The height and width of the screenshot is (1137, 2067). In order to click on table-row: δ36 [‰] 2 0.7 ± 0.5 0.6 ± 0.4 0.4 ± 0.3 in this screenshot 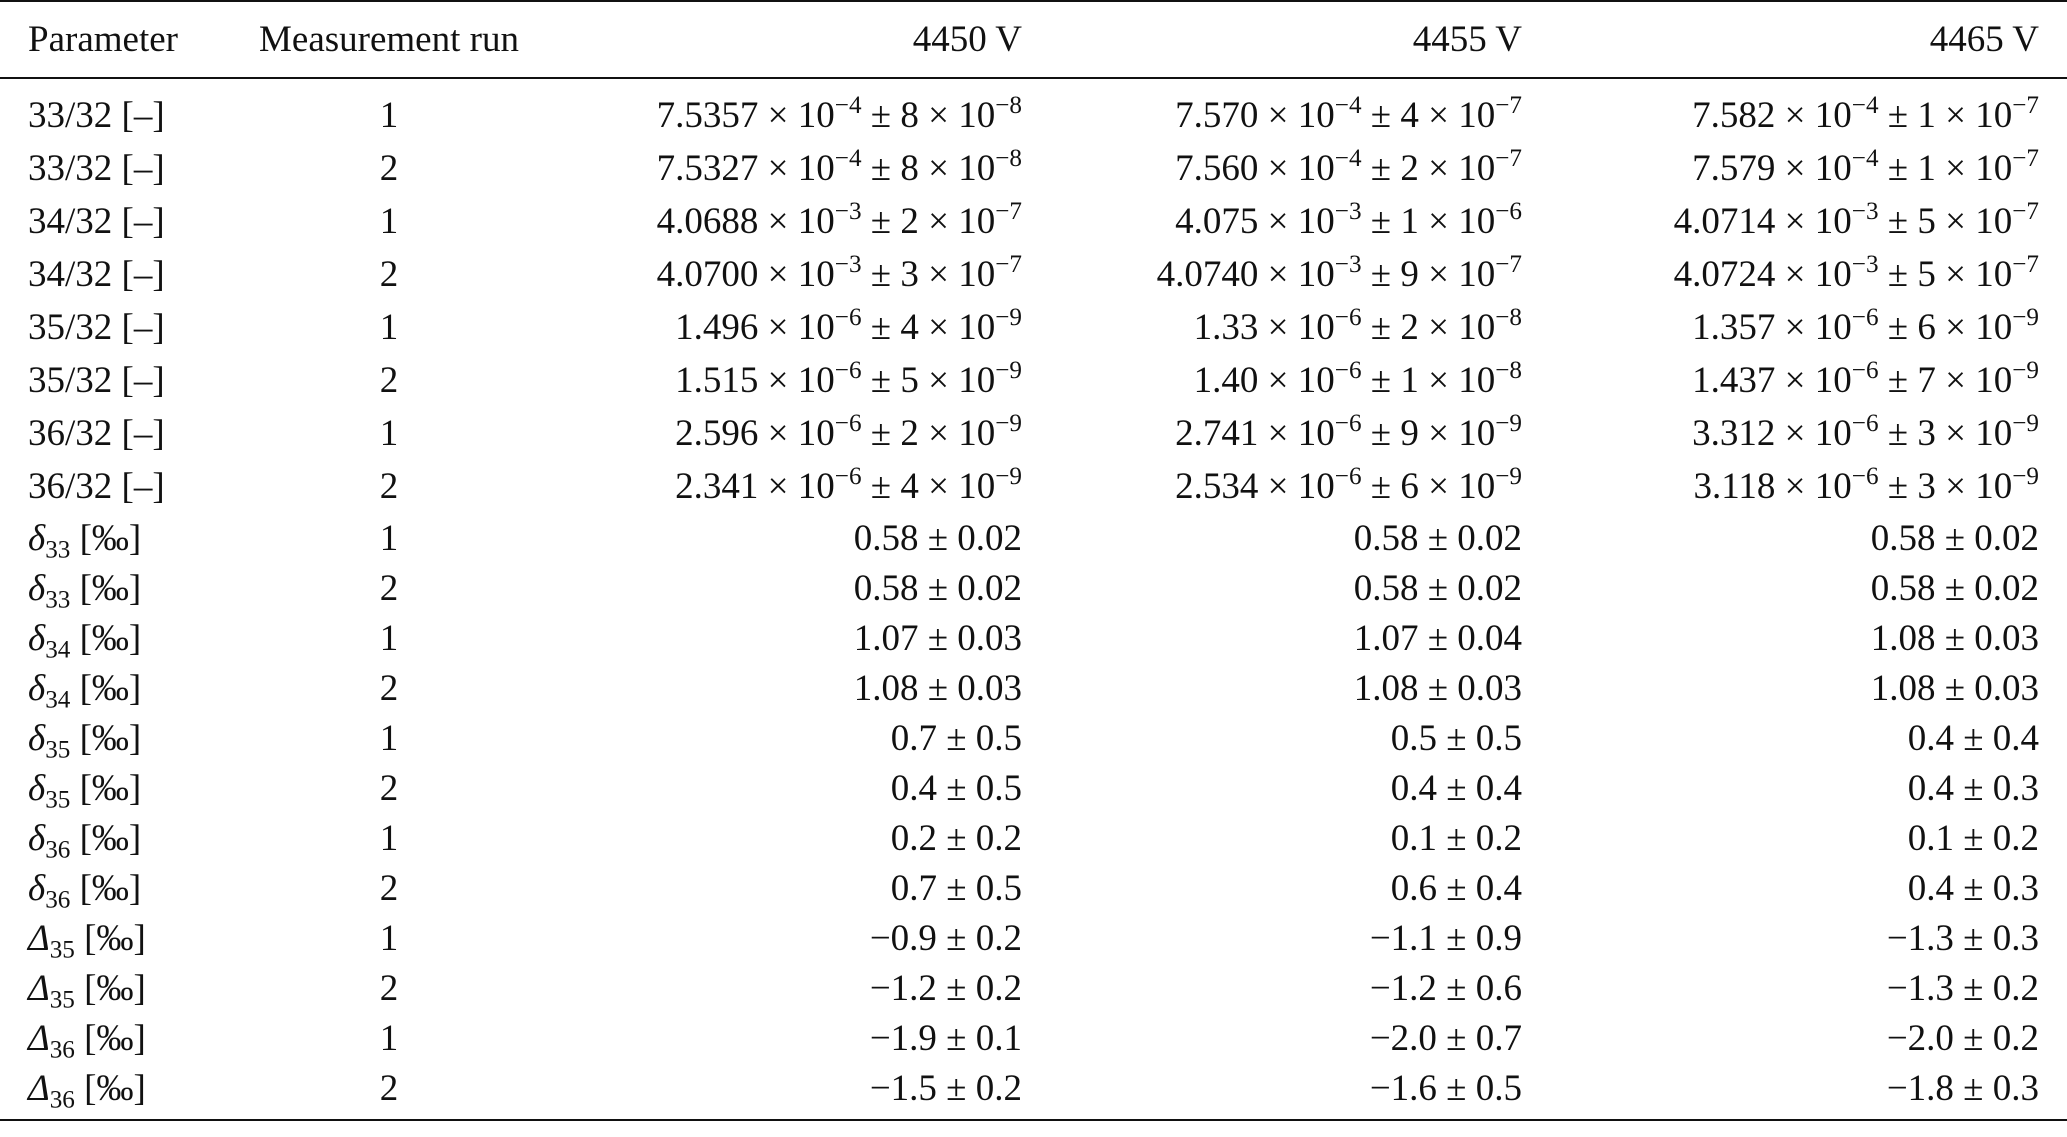, I will do `click(1033, 888)`.